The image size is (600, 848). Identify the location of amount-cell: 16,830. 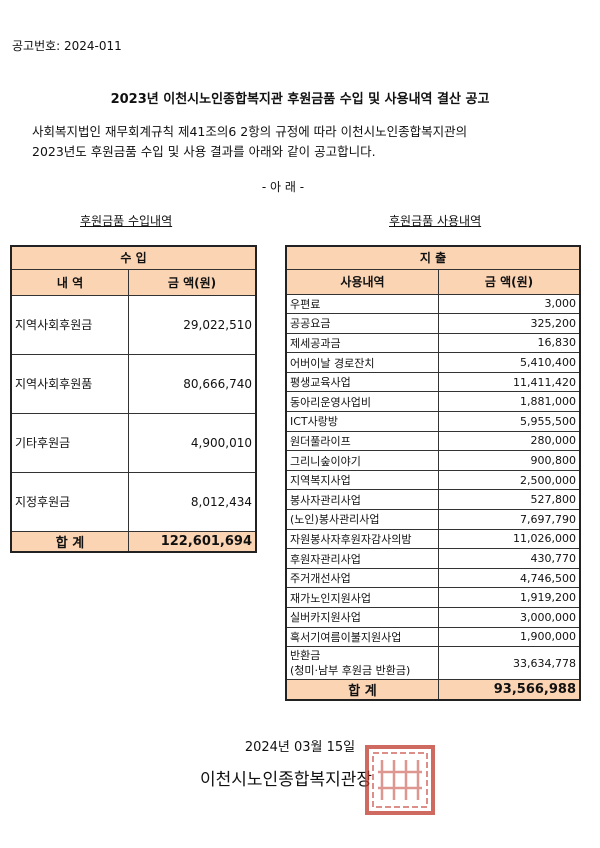
(509, 343).